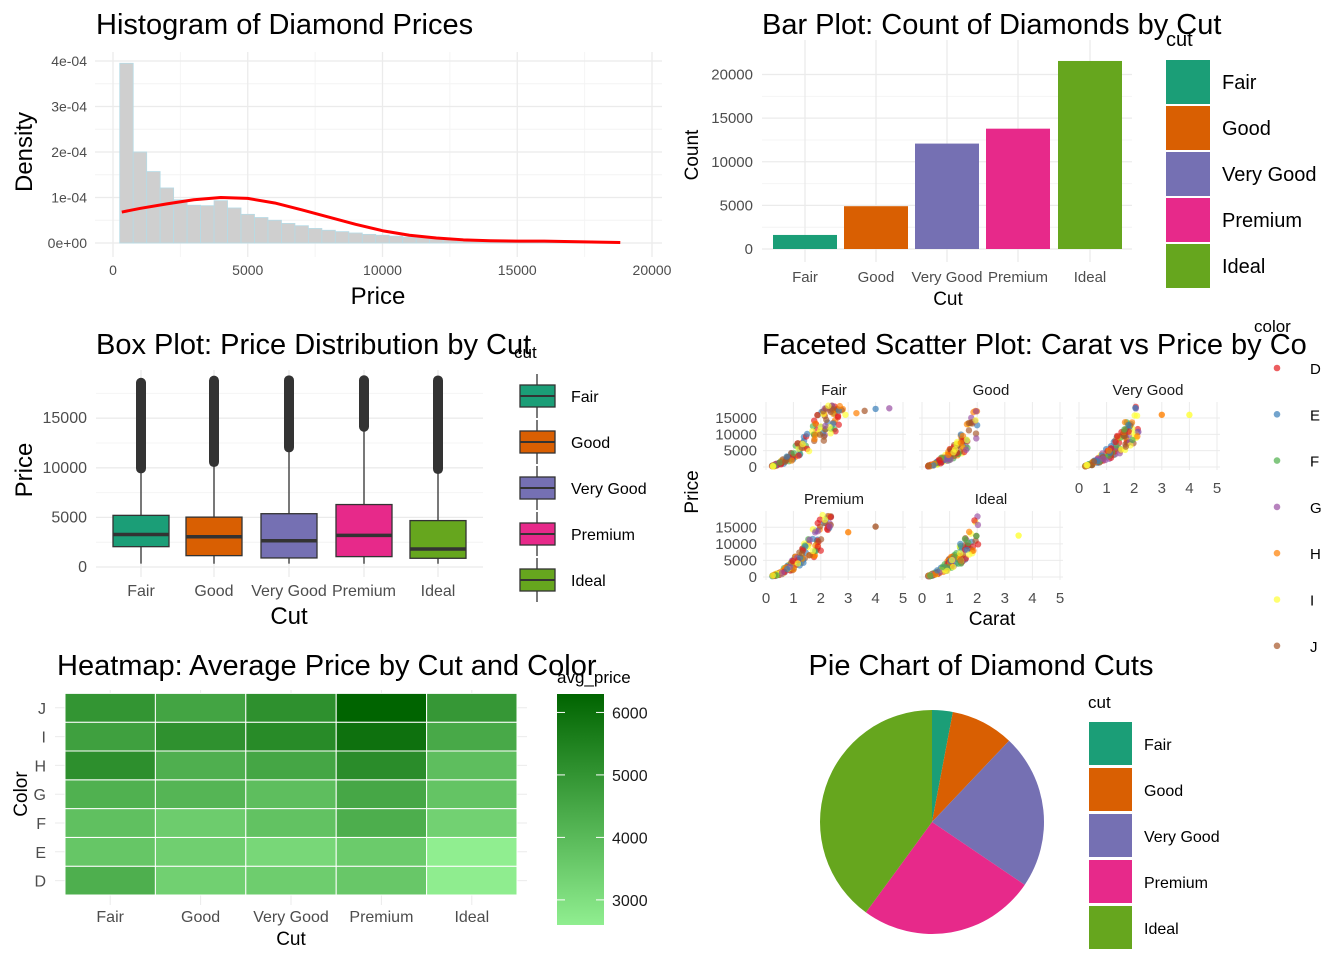  What do you see at coordinates (736, 205) in the screenshot?
I see `y-tick-label: 5000` at bounding box center [736, 205].